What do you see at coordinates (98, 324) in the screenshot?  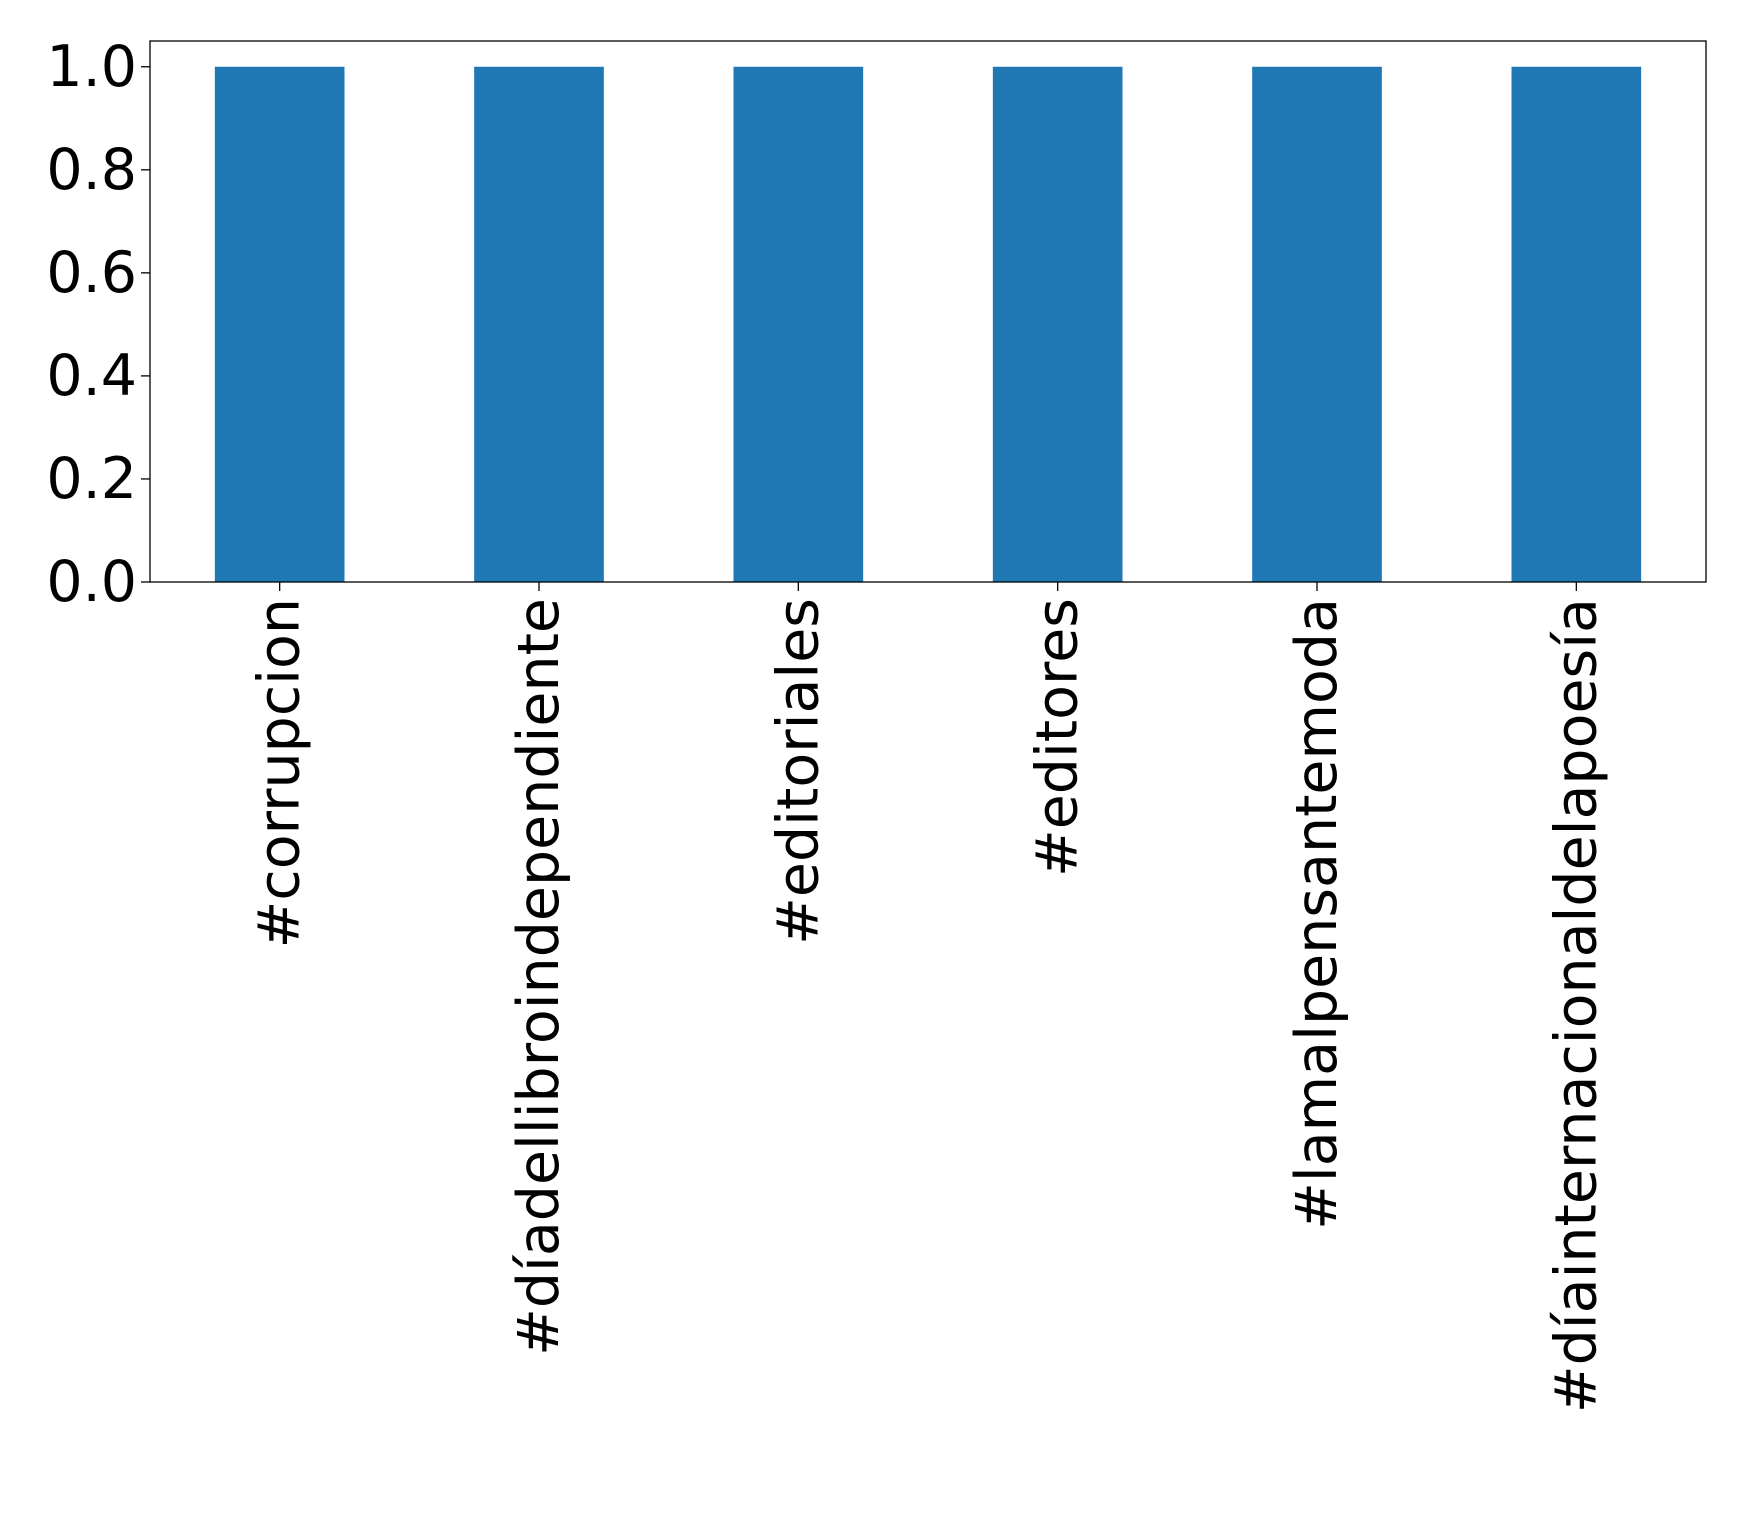 I see `y-axis: 0.0 0.2 0.4 0.6 0.8 1.0` at bounding box center [98, 324].